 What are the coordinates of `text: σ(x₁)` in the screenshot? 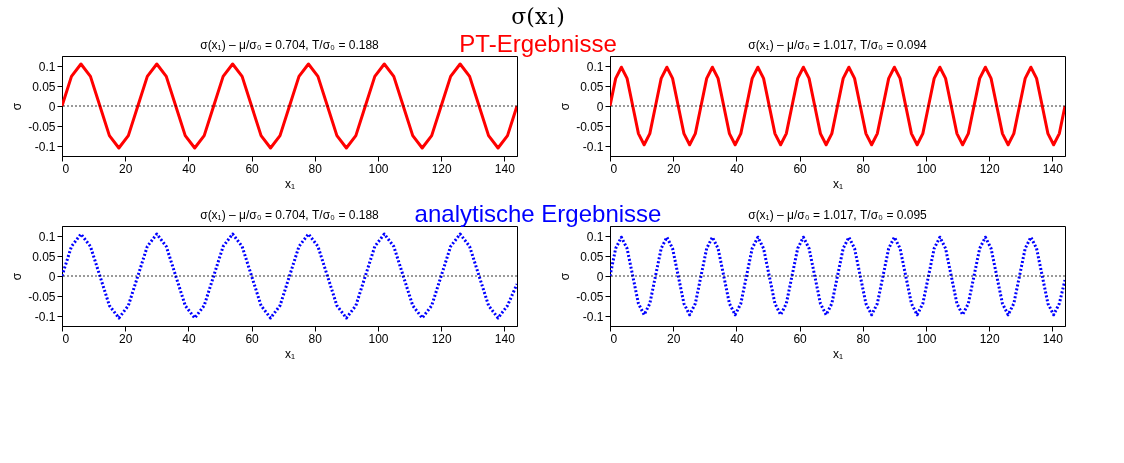 It's located at (538, 16).